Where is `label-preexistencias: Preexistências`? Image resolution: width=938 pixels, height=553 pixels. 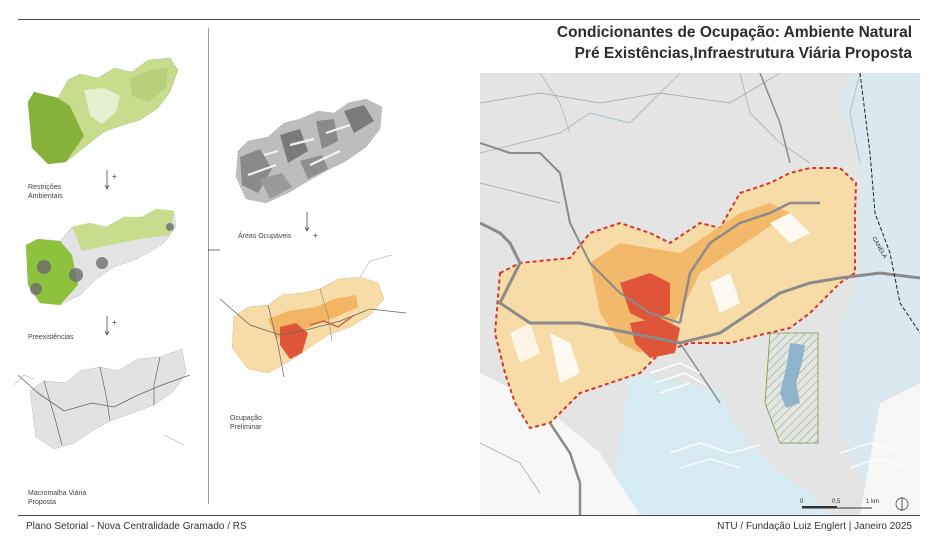
label-preexistencias: Preexistências is located at coordinates (51, 337).